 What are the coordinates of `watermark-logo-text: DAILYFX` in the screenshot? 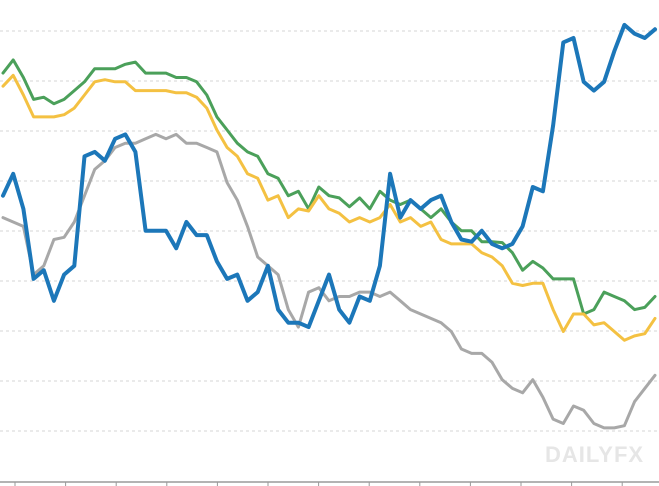 It's located at (594, 454).